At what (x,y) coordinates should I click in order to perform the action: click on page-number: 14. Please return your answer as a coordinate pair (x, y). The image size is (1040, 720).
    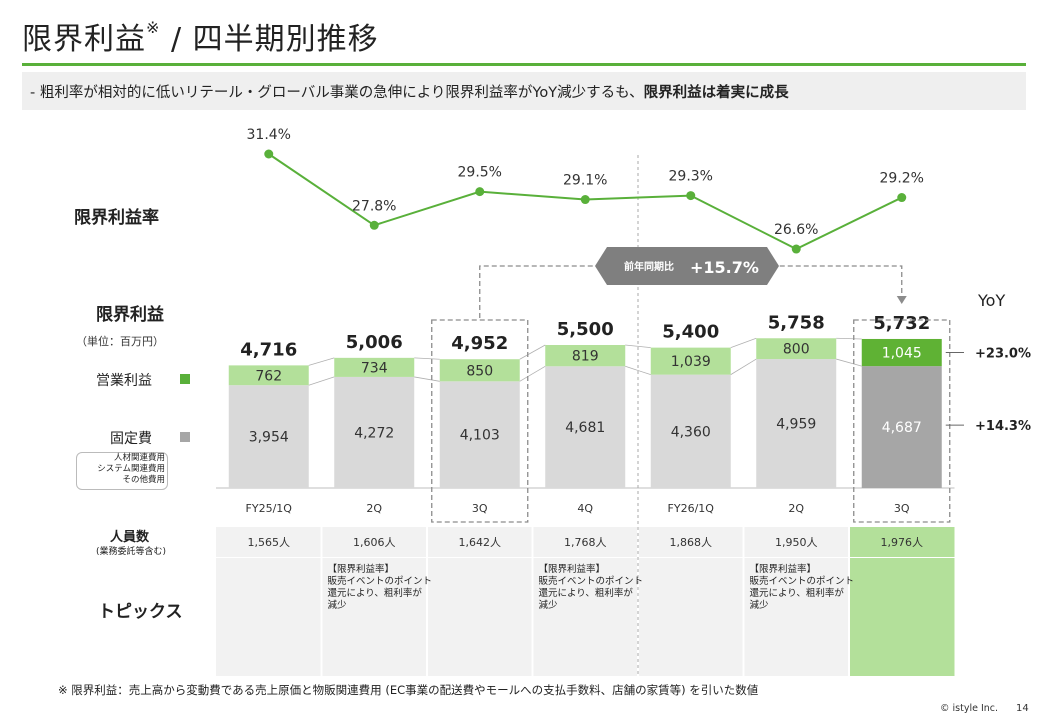
    Looking at the image, I should click on (1022, 708).